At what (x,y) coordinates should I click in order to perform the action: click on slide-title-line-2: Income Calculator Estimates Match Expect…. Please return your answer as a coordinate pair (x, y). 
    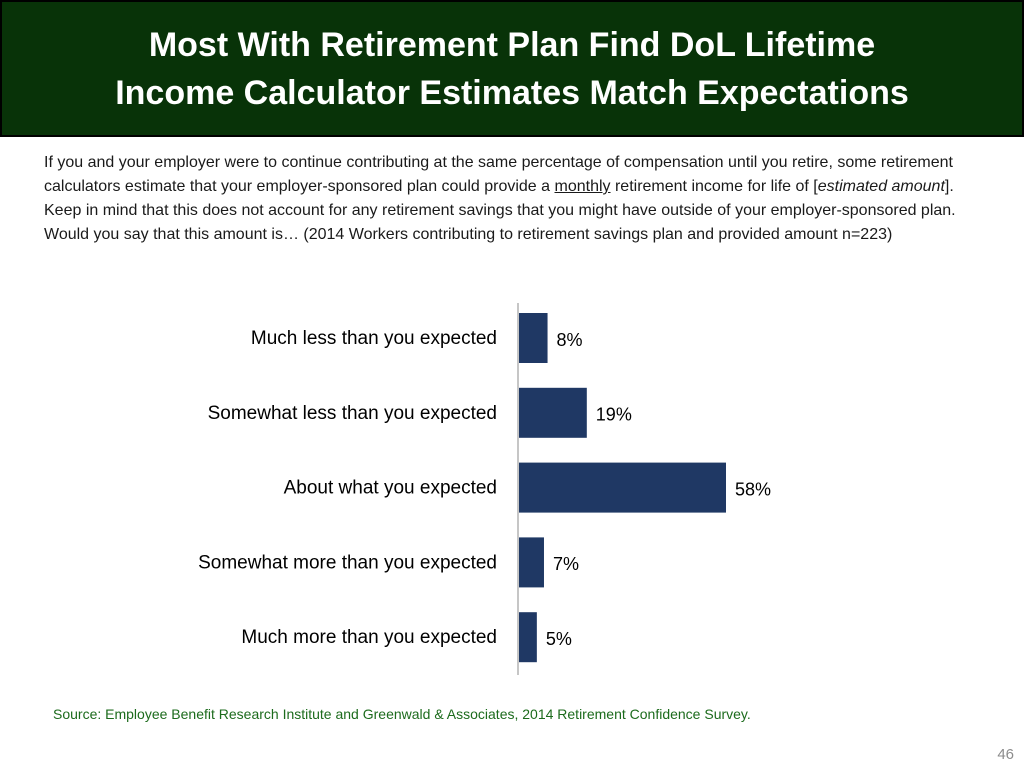
    Looking at the image, I should click on (512, 92).